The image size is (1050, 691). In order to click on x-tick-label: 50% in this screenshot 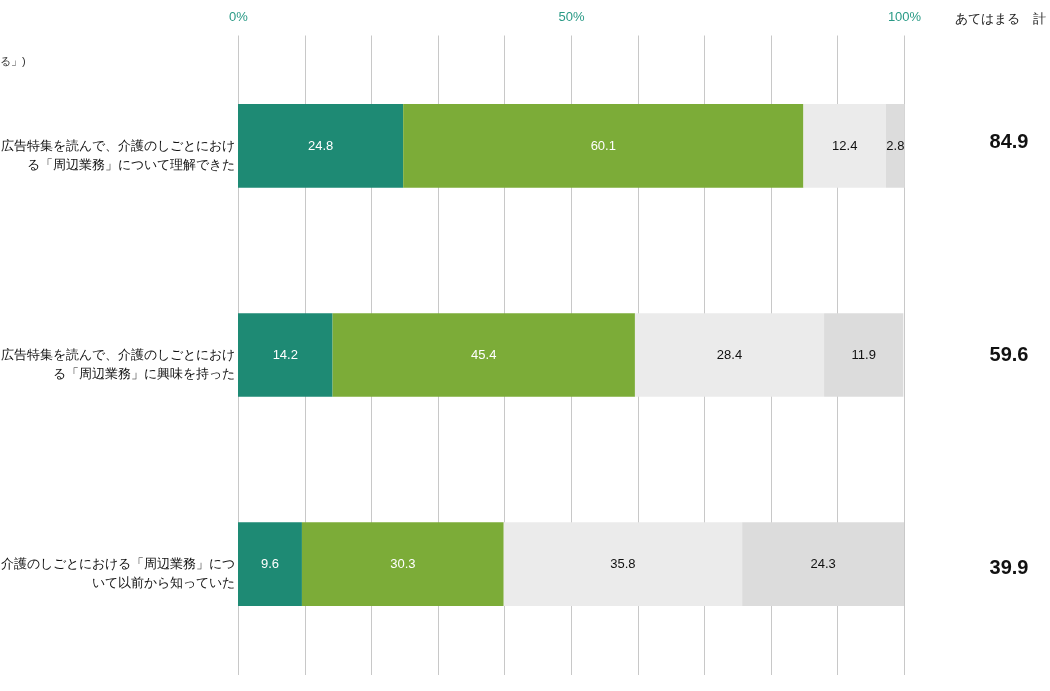, I will do `click(571, 16)`.